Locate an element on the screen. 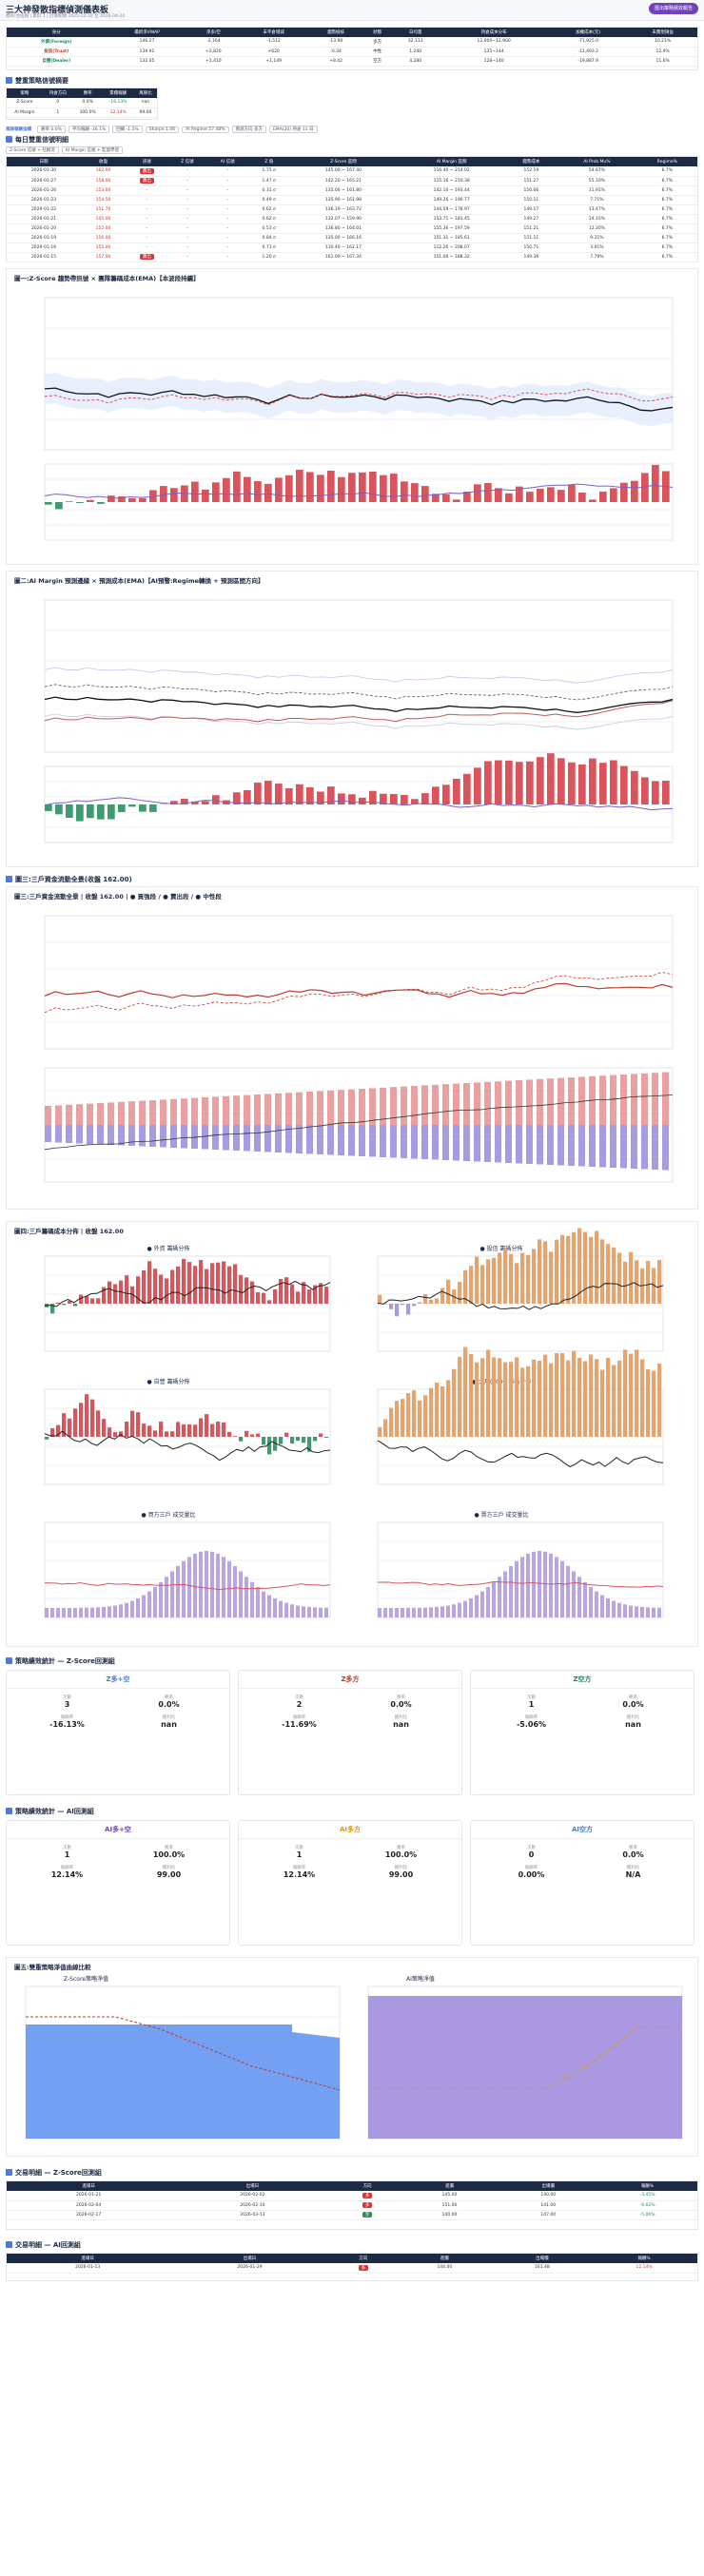 The width and height of the screenshot is (704, 2576). signal-cell: 0.62 σ is located at coordinates (269, 209).